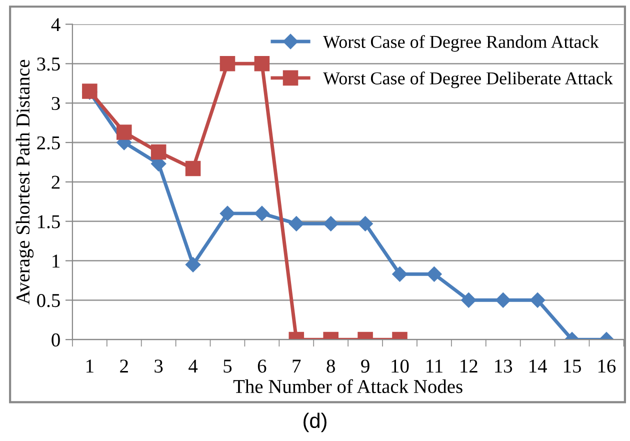 The width and height of the screenshot is (630, 441). Describe the element at coordinates (56, 340) in the screenshot. I see `y-tick-label: 0` at that location.